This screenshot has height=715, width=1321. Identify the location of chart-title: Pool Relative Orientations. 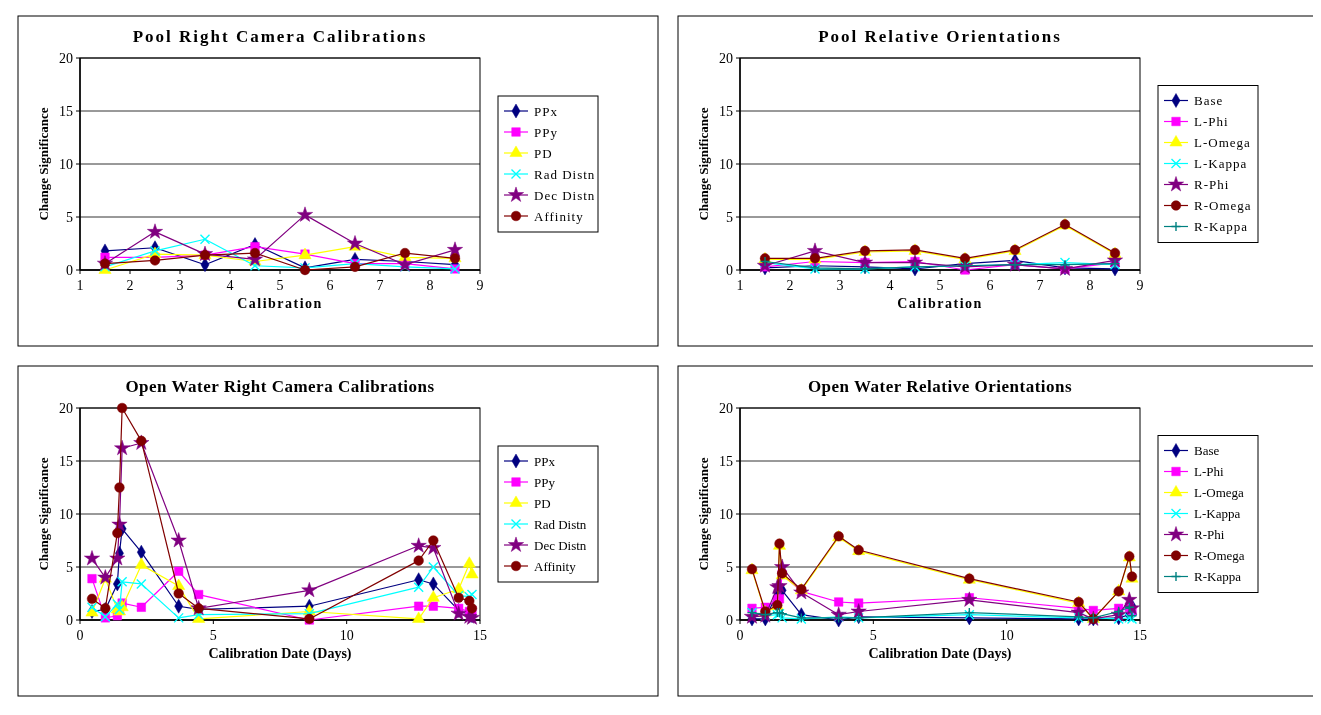
(940, 36).